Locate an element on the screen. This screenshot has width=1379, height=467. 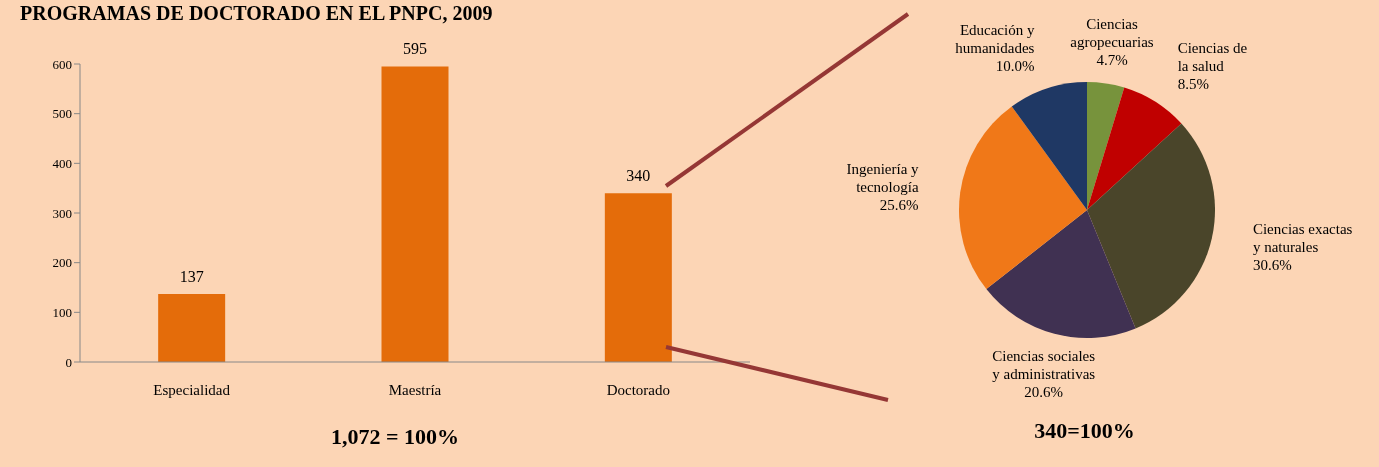
data-label: 340 is located at coordinates (638, 176).